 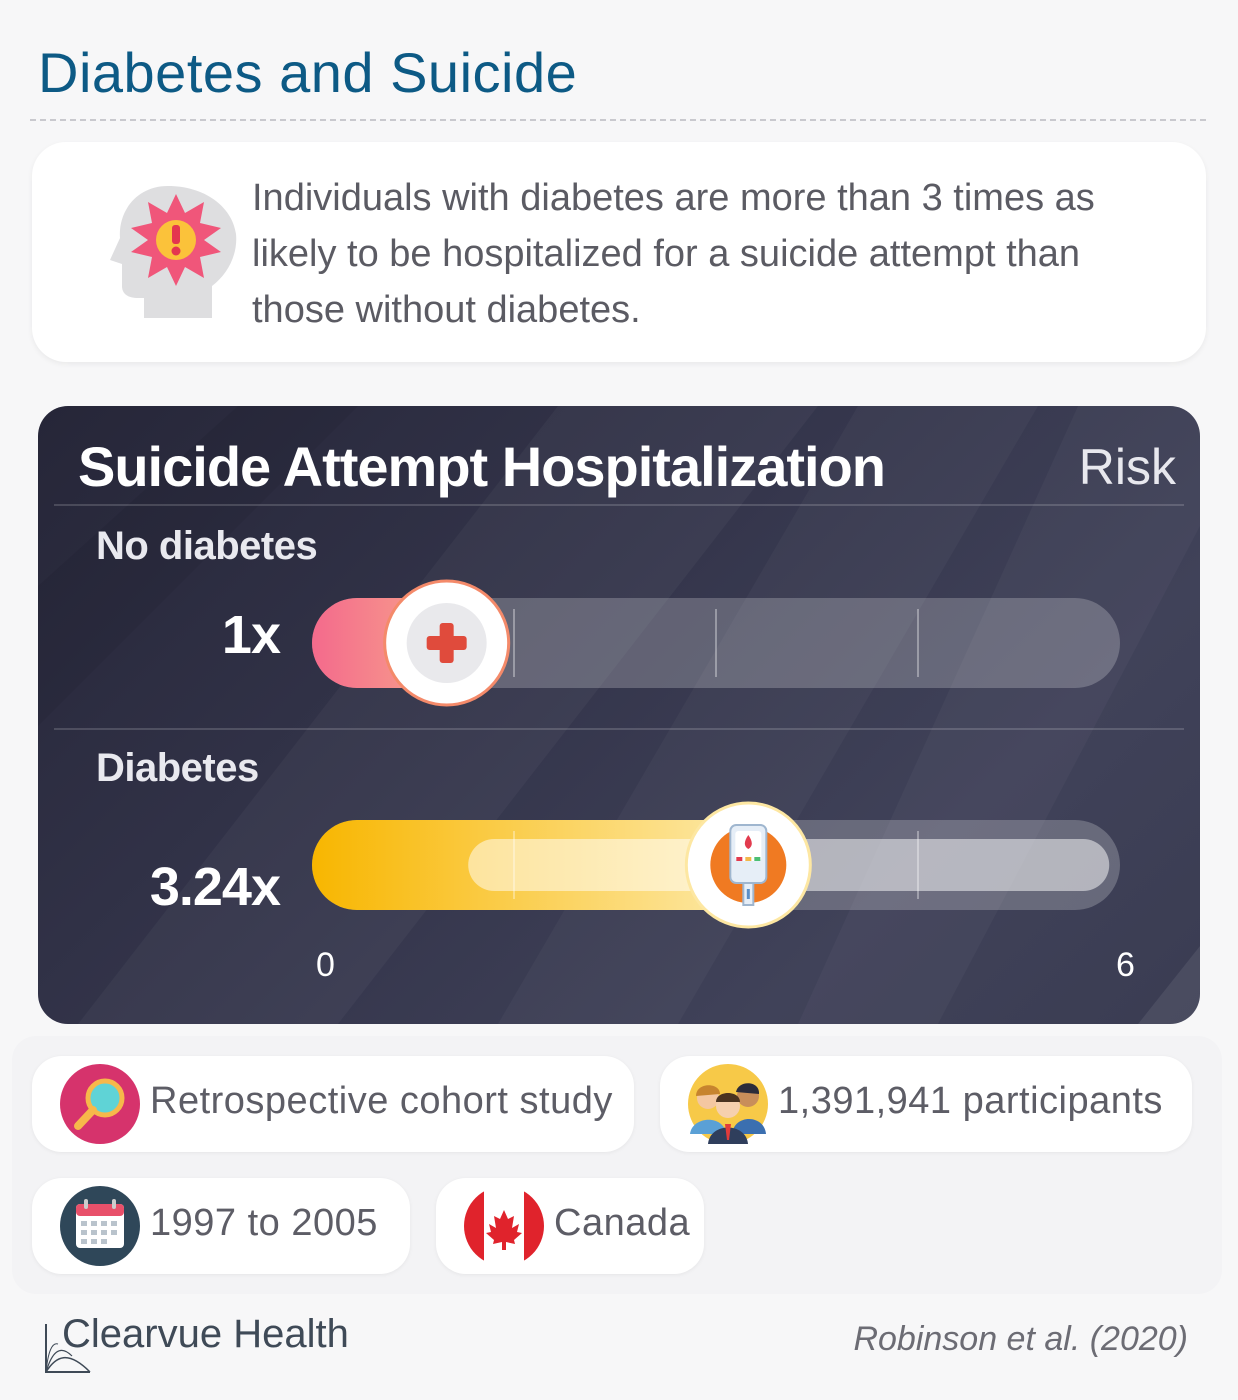 What do you see at coordinates (970, 1101) in the screenshot?
I see `participants-text: 1,391,941 participants` at bounding box center [970, 1101].